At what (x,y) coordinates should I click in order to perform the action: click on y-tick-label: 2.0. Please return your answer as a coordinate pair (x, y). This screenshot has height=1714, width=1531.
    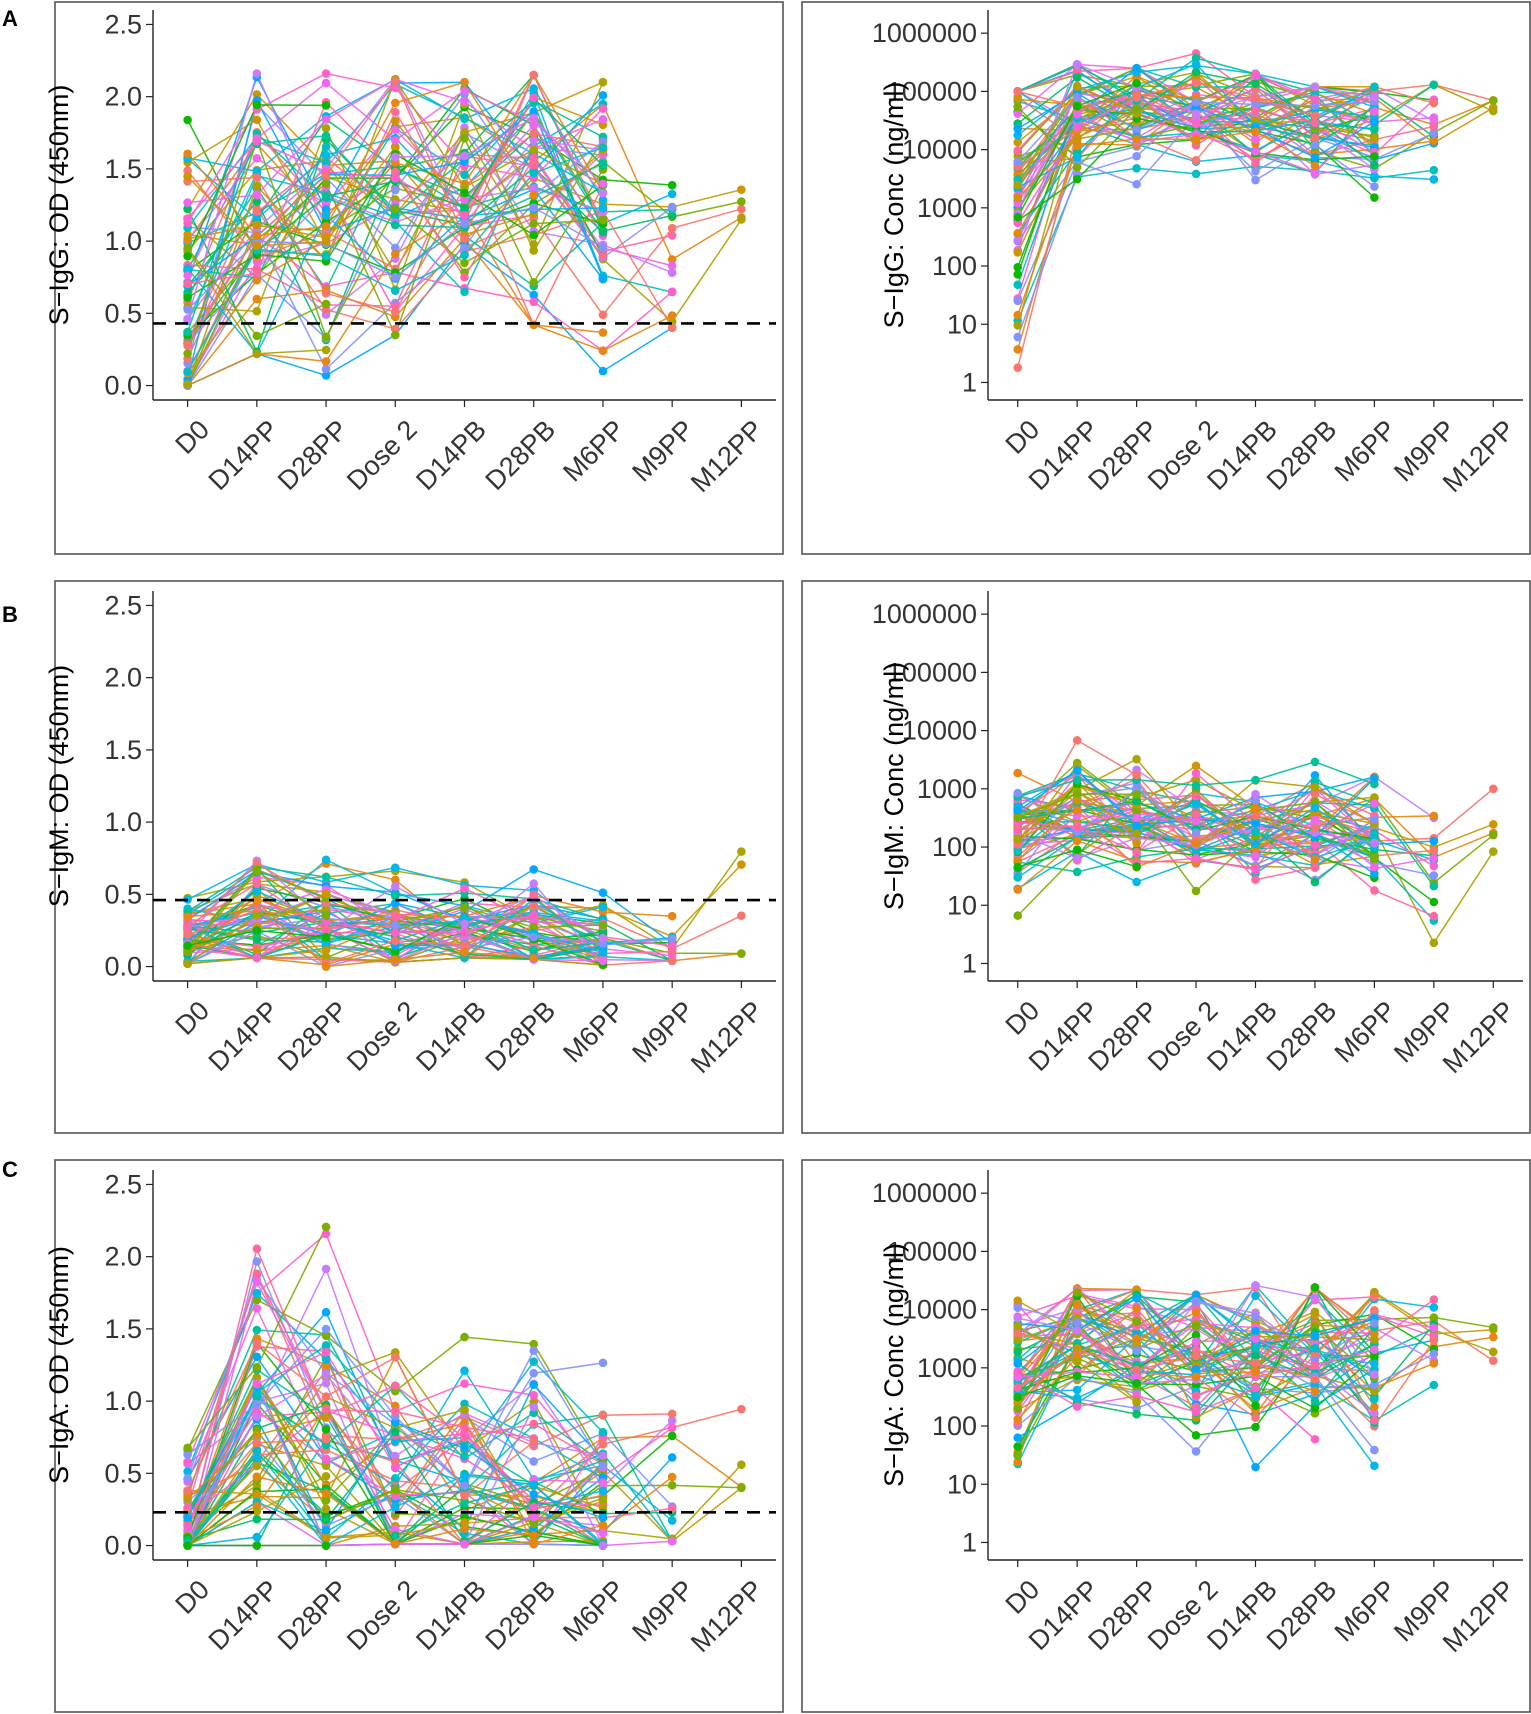
    Looking at the image, I should click on (123, 97).